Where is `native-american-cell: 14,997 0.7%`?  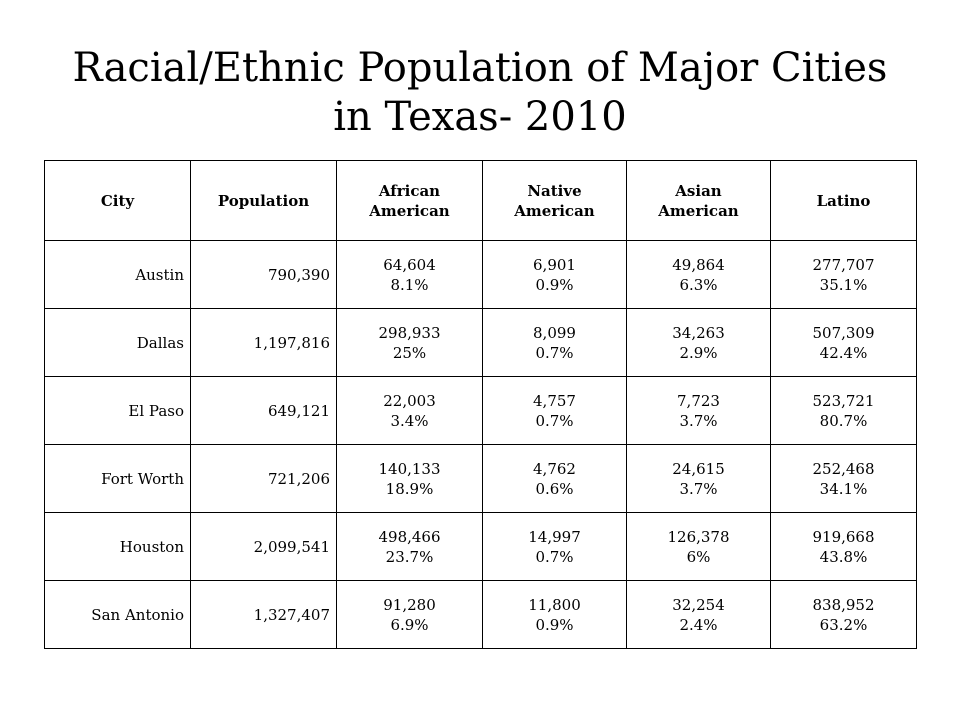
native-american-cell: 14,997 0.7% is located at coordinates (554, 546).